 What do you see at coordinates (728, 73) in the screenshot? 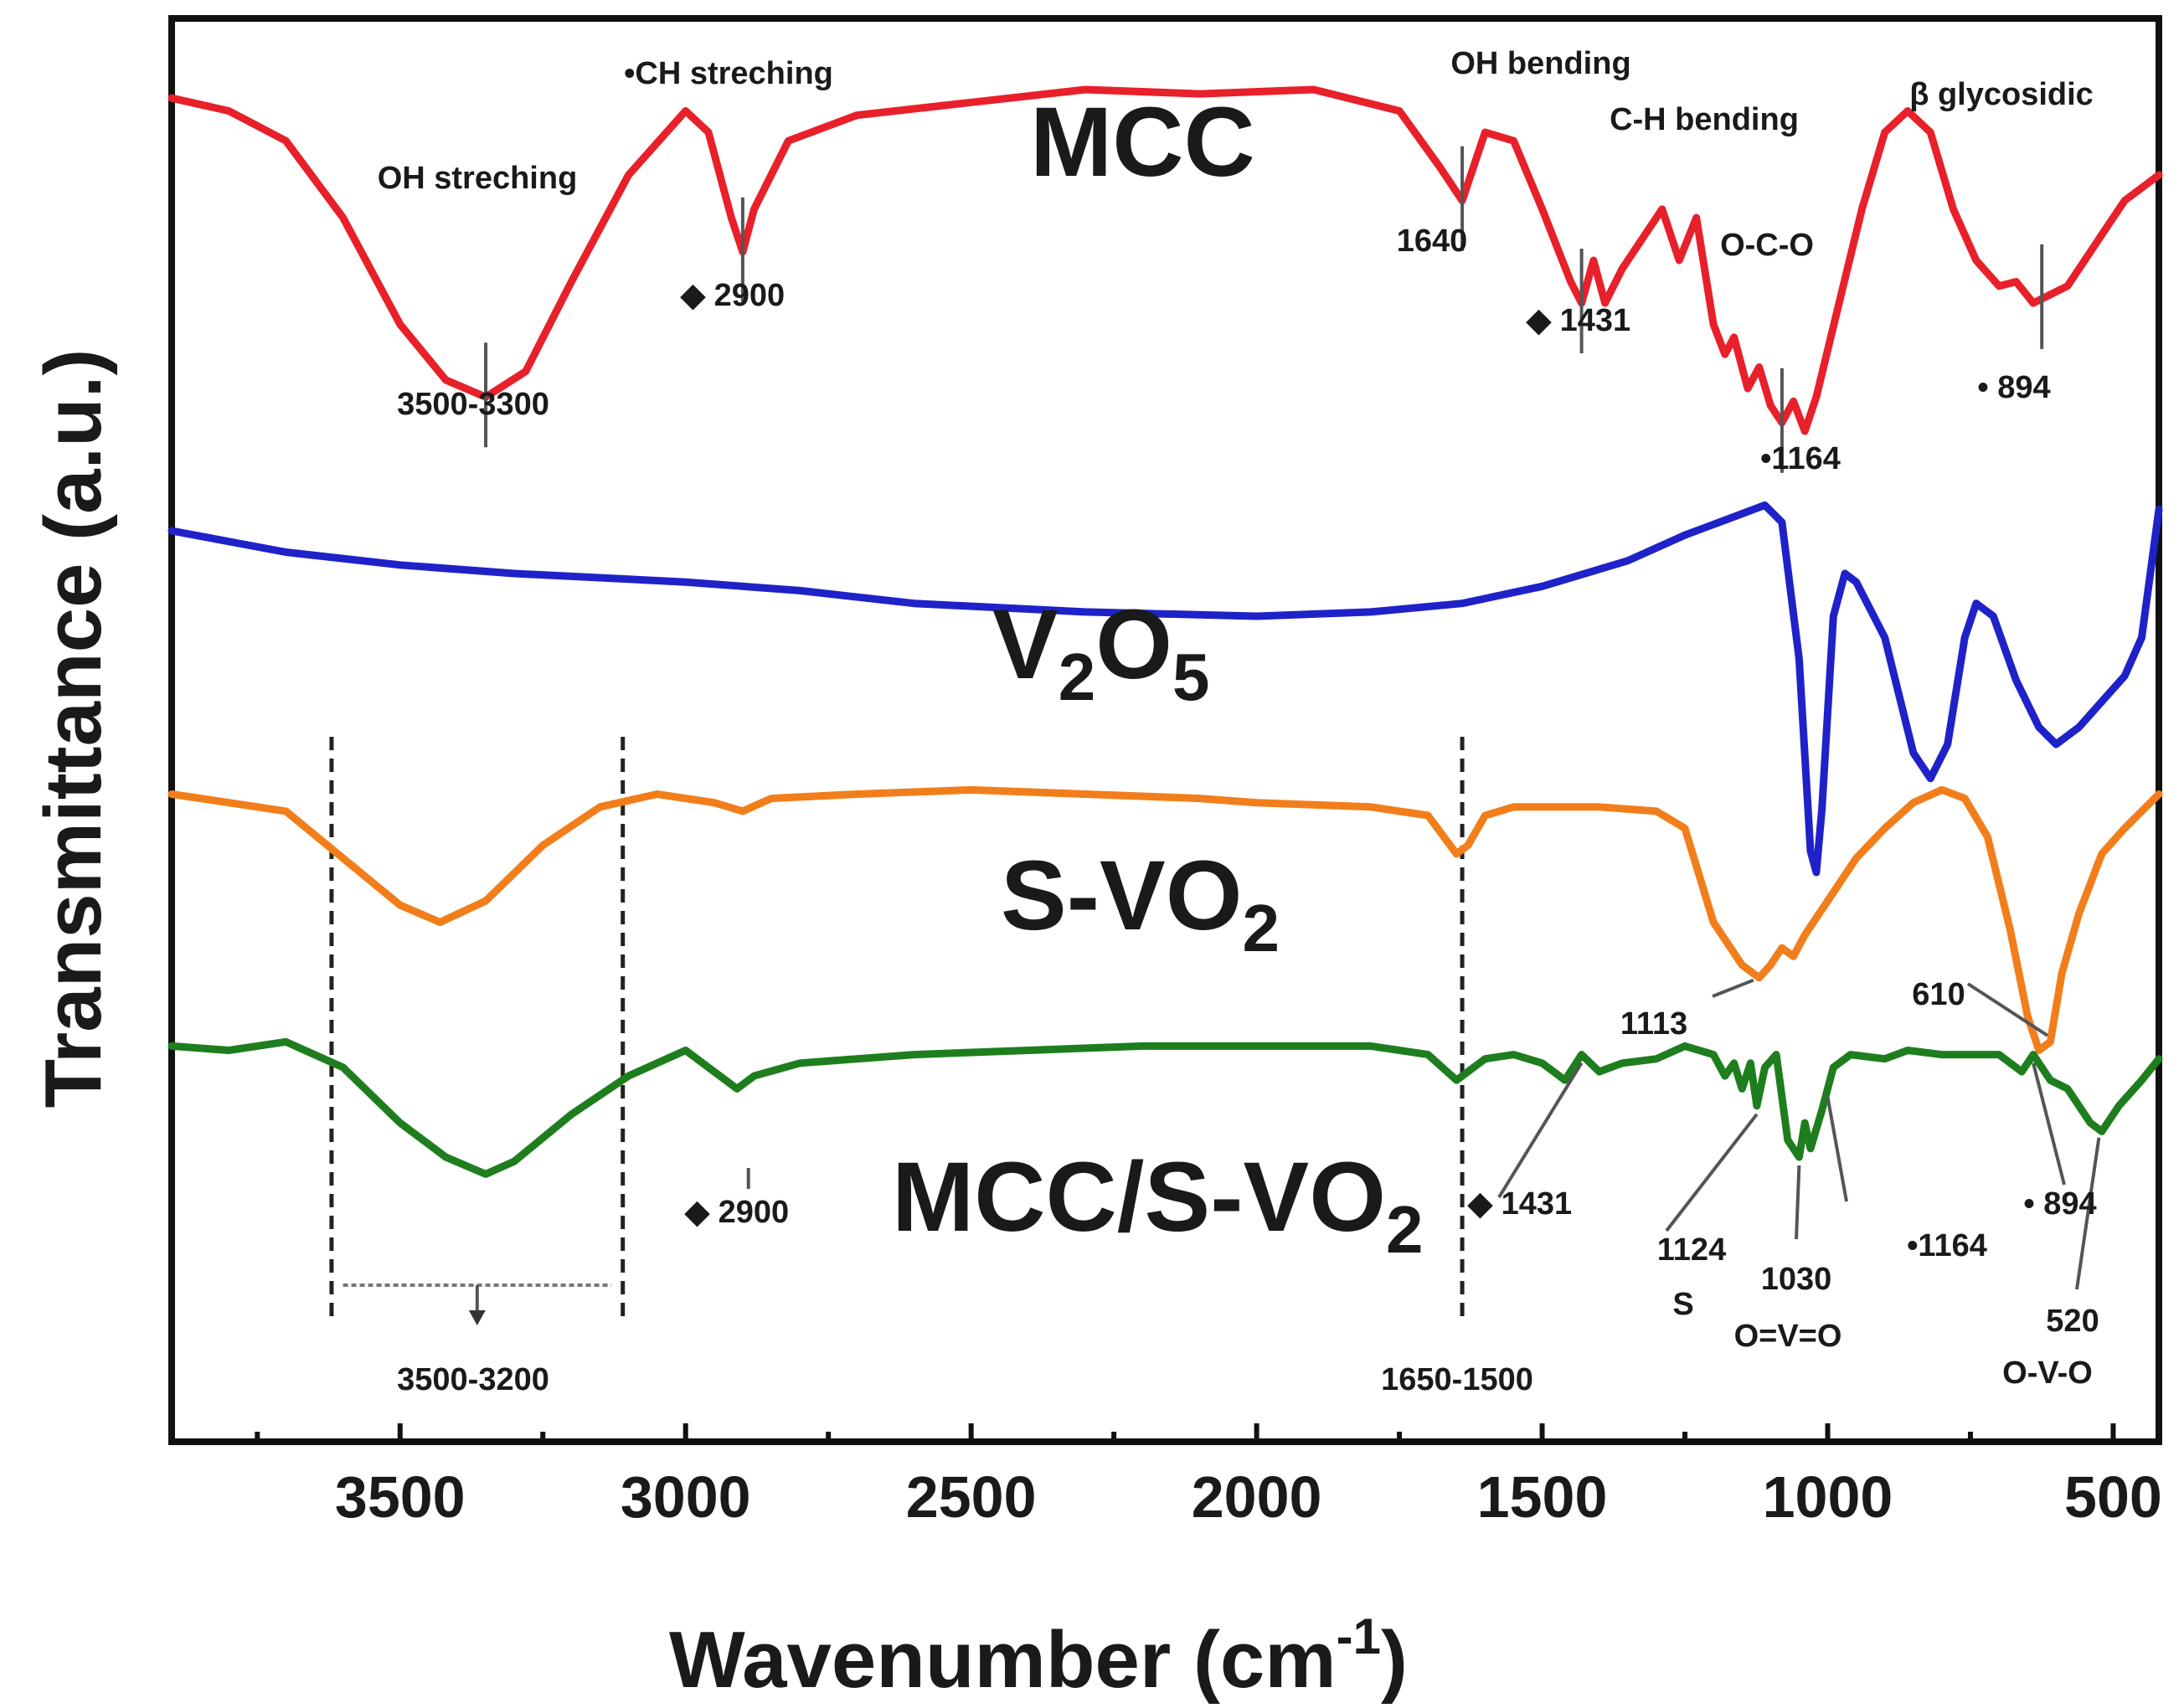
I see `annotation-0-2: •CH streching` at bounding box center [728, 73].